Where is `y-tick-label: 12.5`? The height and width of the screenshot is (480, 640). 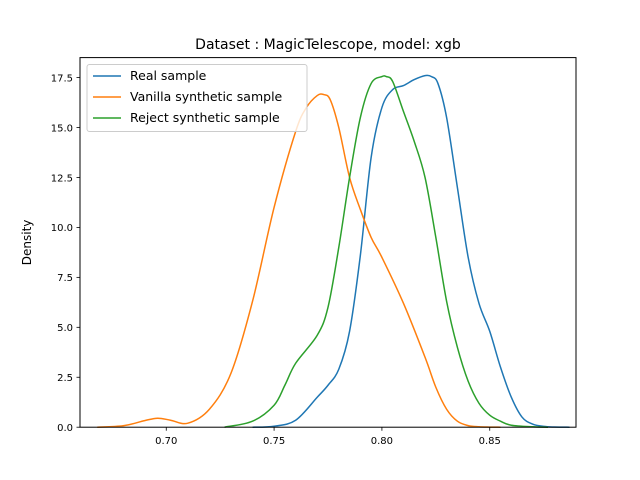 y-tick-label: 12.5 is located at coordinates (62, 178).